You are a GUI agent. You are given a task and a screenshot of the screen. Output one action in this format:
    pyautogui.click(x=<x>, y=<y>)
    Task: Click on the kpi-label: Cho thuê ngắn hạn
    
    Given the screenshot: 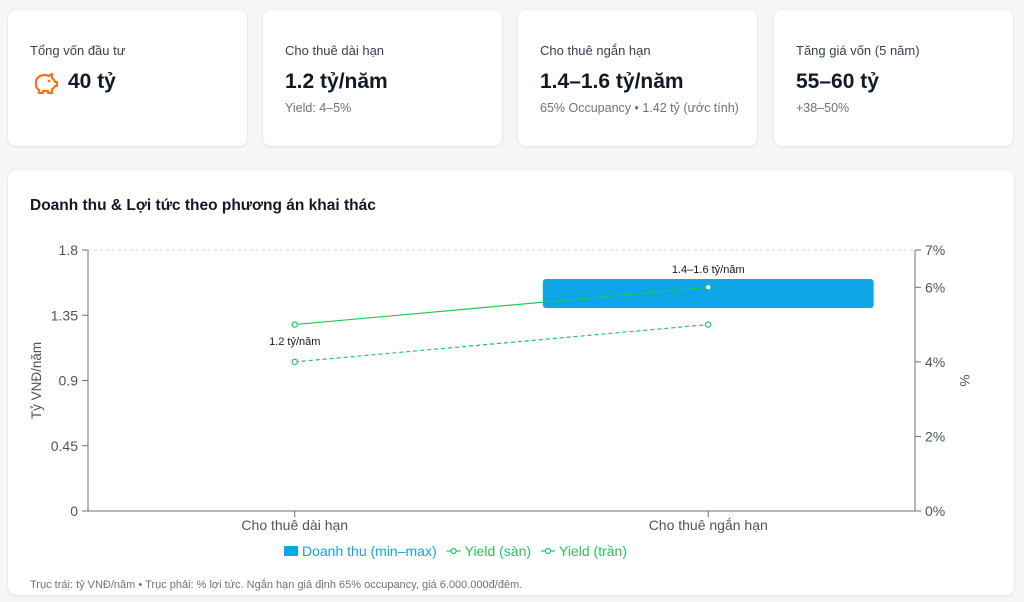 What is the action you would take?
    pyautogui.click(x=595, y=50)
    